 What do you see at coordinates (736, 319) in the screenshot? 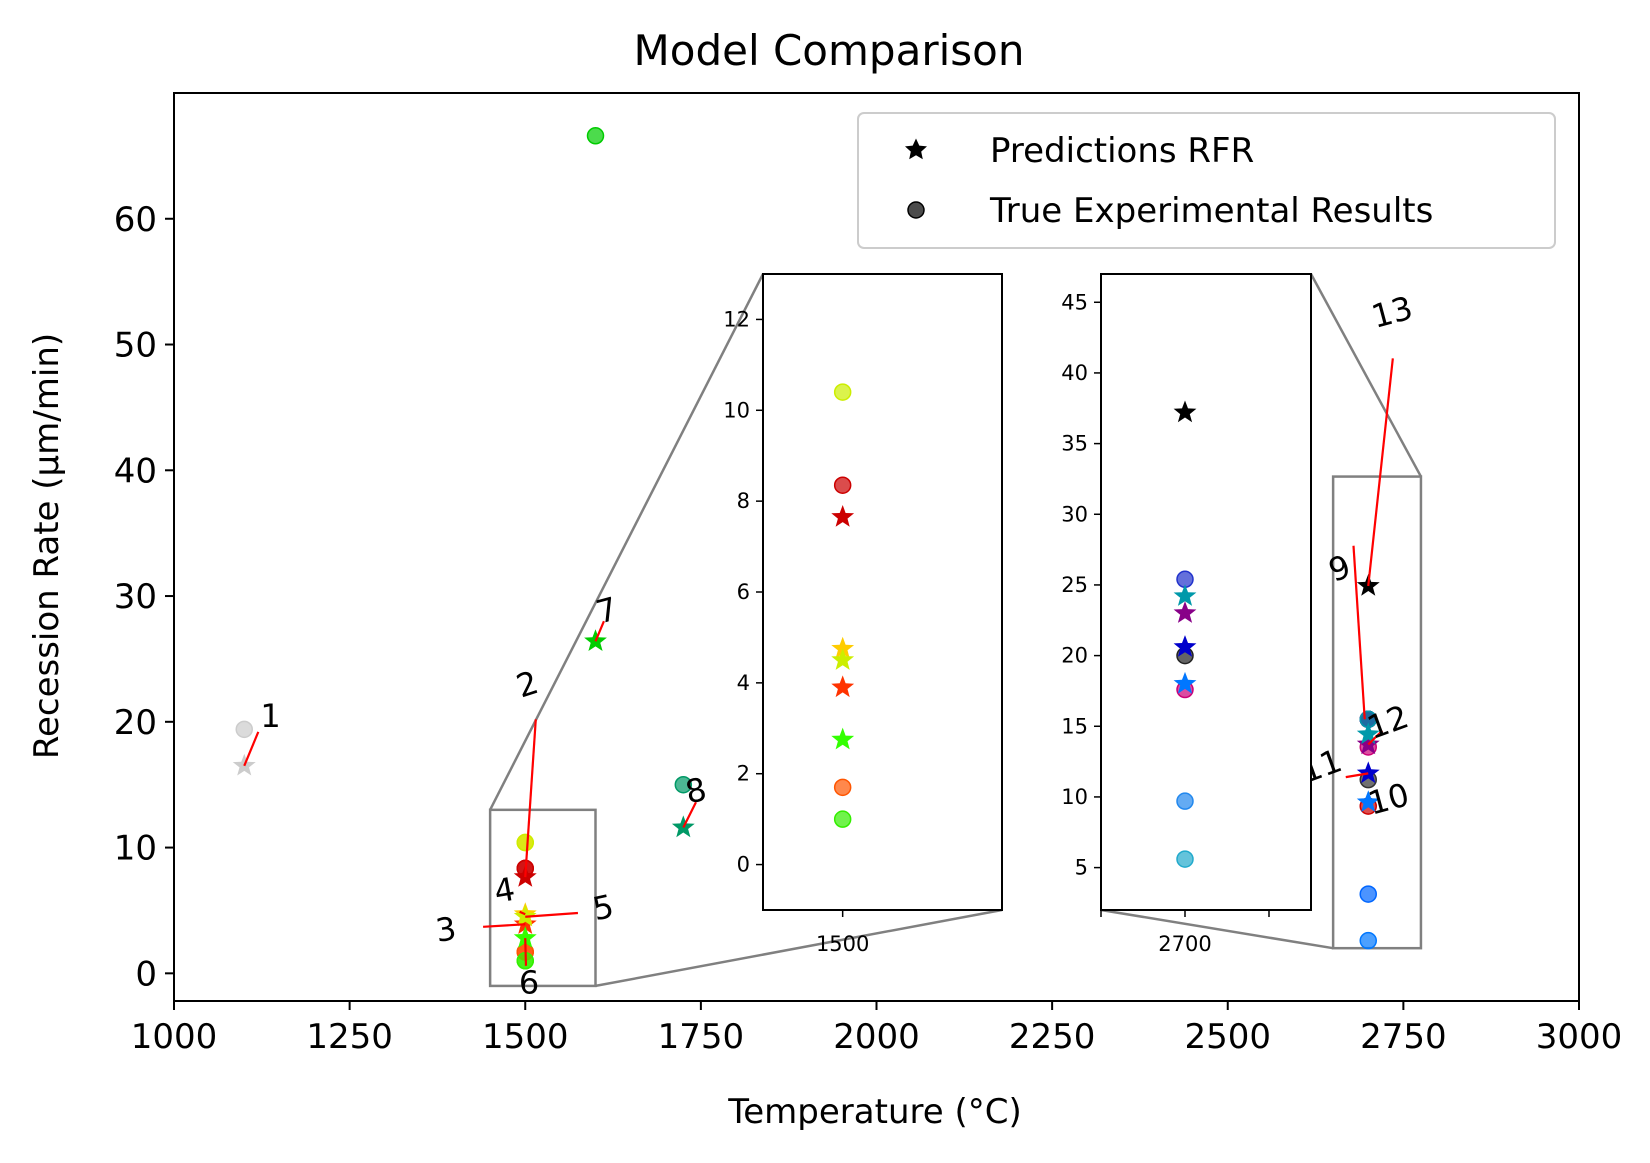
I see `inset-left-y-tick-label: 12` at bounding box center [736, 319].